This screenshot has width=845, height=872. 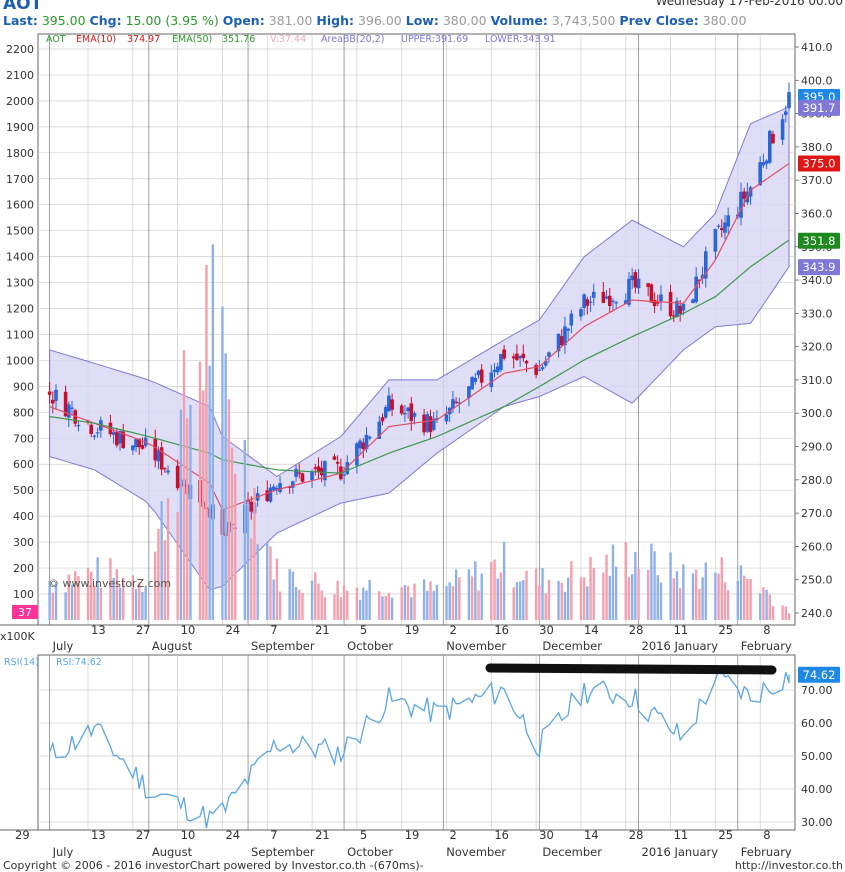 I want to click on volume-unit: x100K, so click(x=18, y=636).